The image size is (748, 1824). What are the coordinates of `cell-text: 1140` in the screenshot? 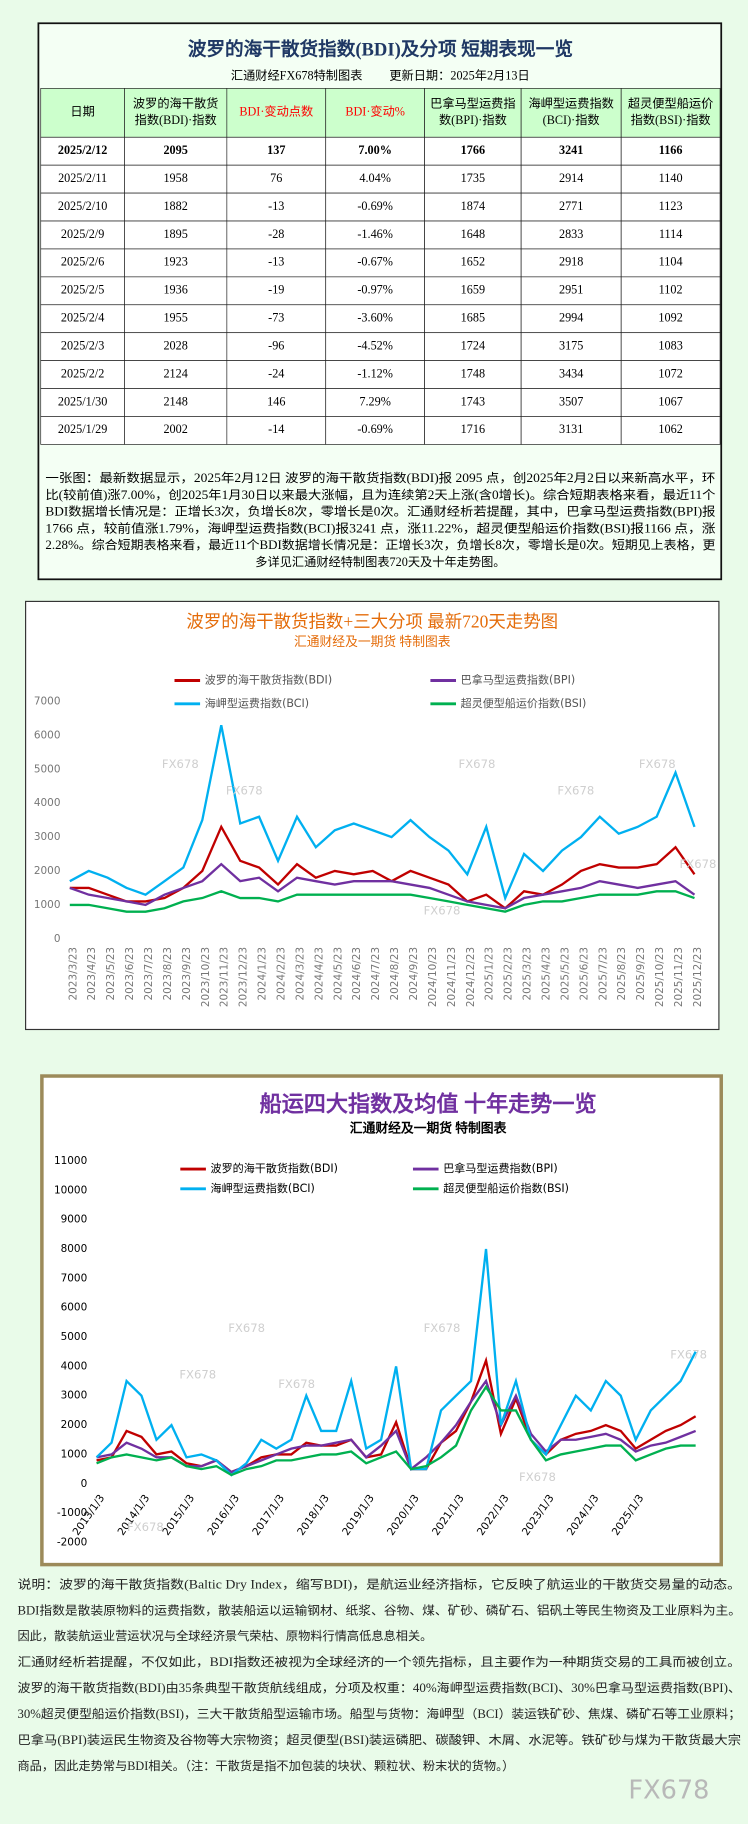 It's located at (671, 178).